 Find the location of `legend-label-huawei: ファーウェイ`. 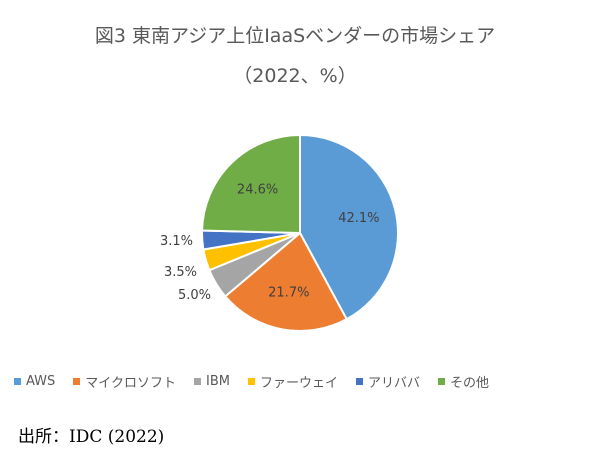

legend-label-huawei: ファーウェイ is located at coordinates (299, 383).